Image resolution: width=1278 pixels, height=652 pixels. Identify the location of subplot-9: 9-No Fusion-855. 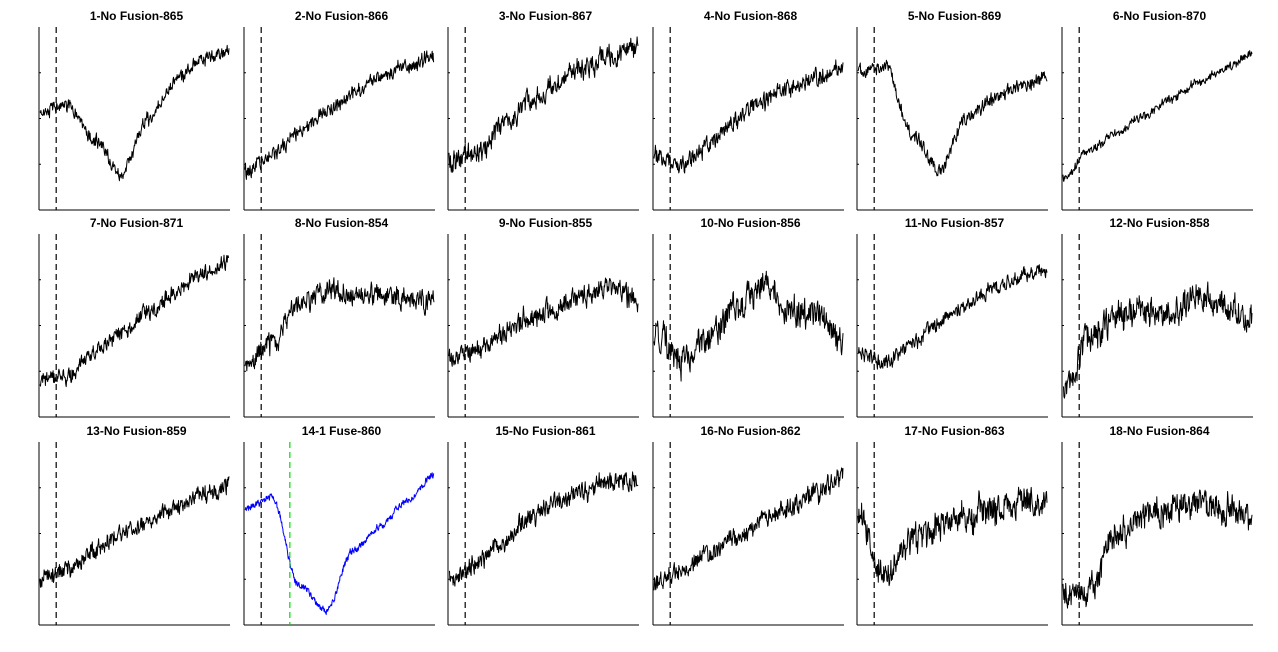
(543, 317).